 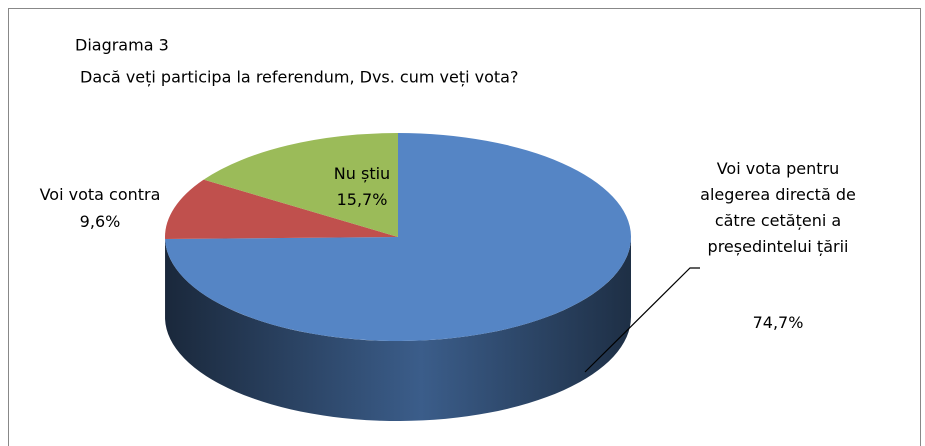 What do you see at coordinates (778, 322) in the screenshot?
I see `value-label: 74,7%` at bounding box center [778, 322].